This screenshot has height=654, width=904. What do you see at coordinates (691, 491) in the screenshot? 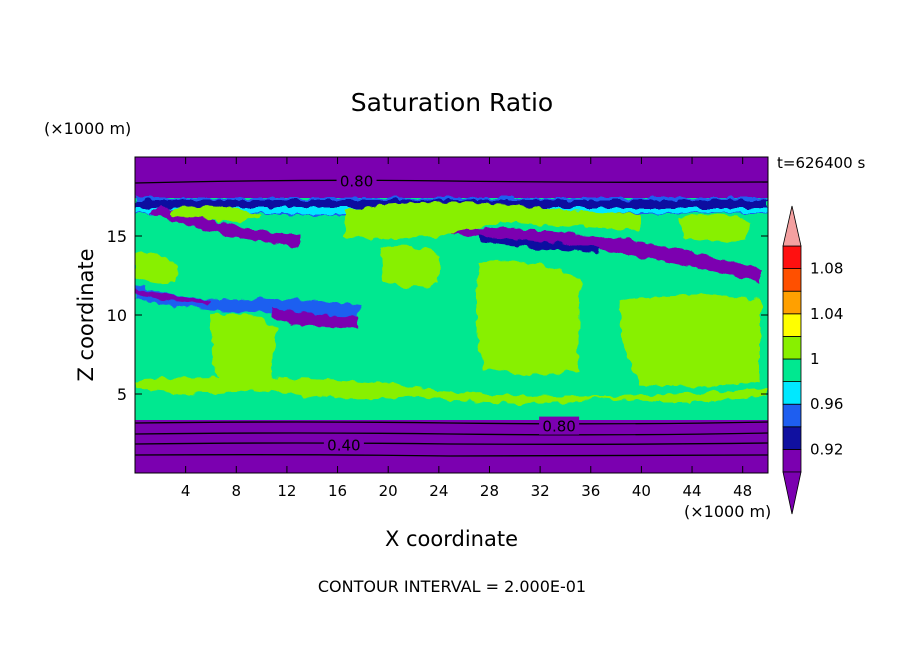
I see `x-tick-label: 44` at bounding box center [691, 491].